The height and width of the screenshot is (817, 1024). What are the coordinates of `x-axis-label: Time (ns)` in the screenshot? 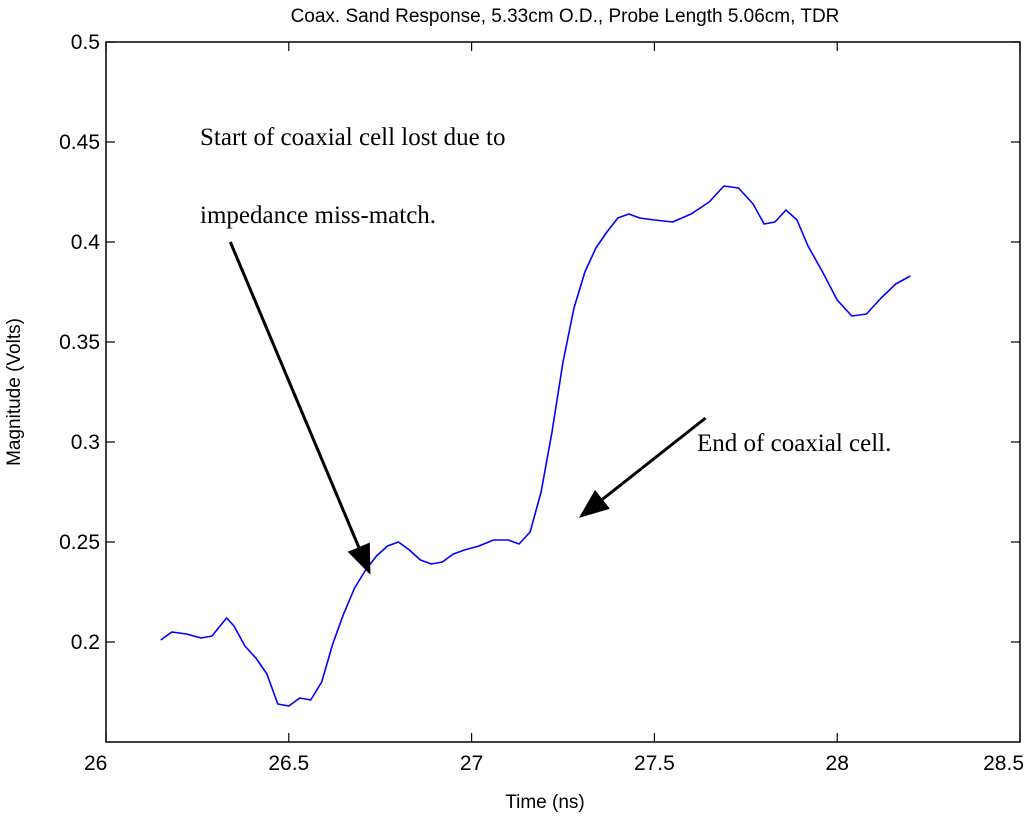 It's located at (545, 802).